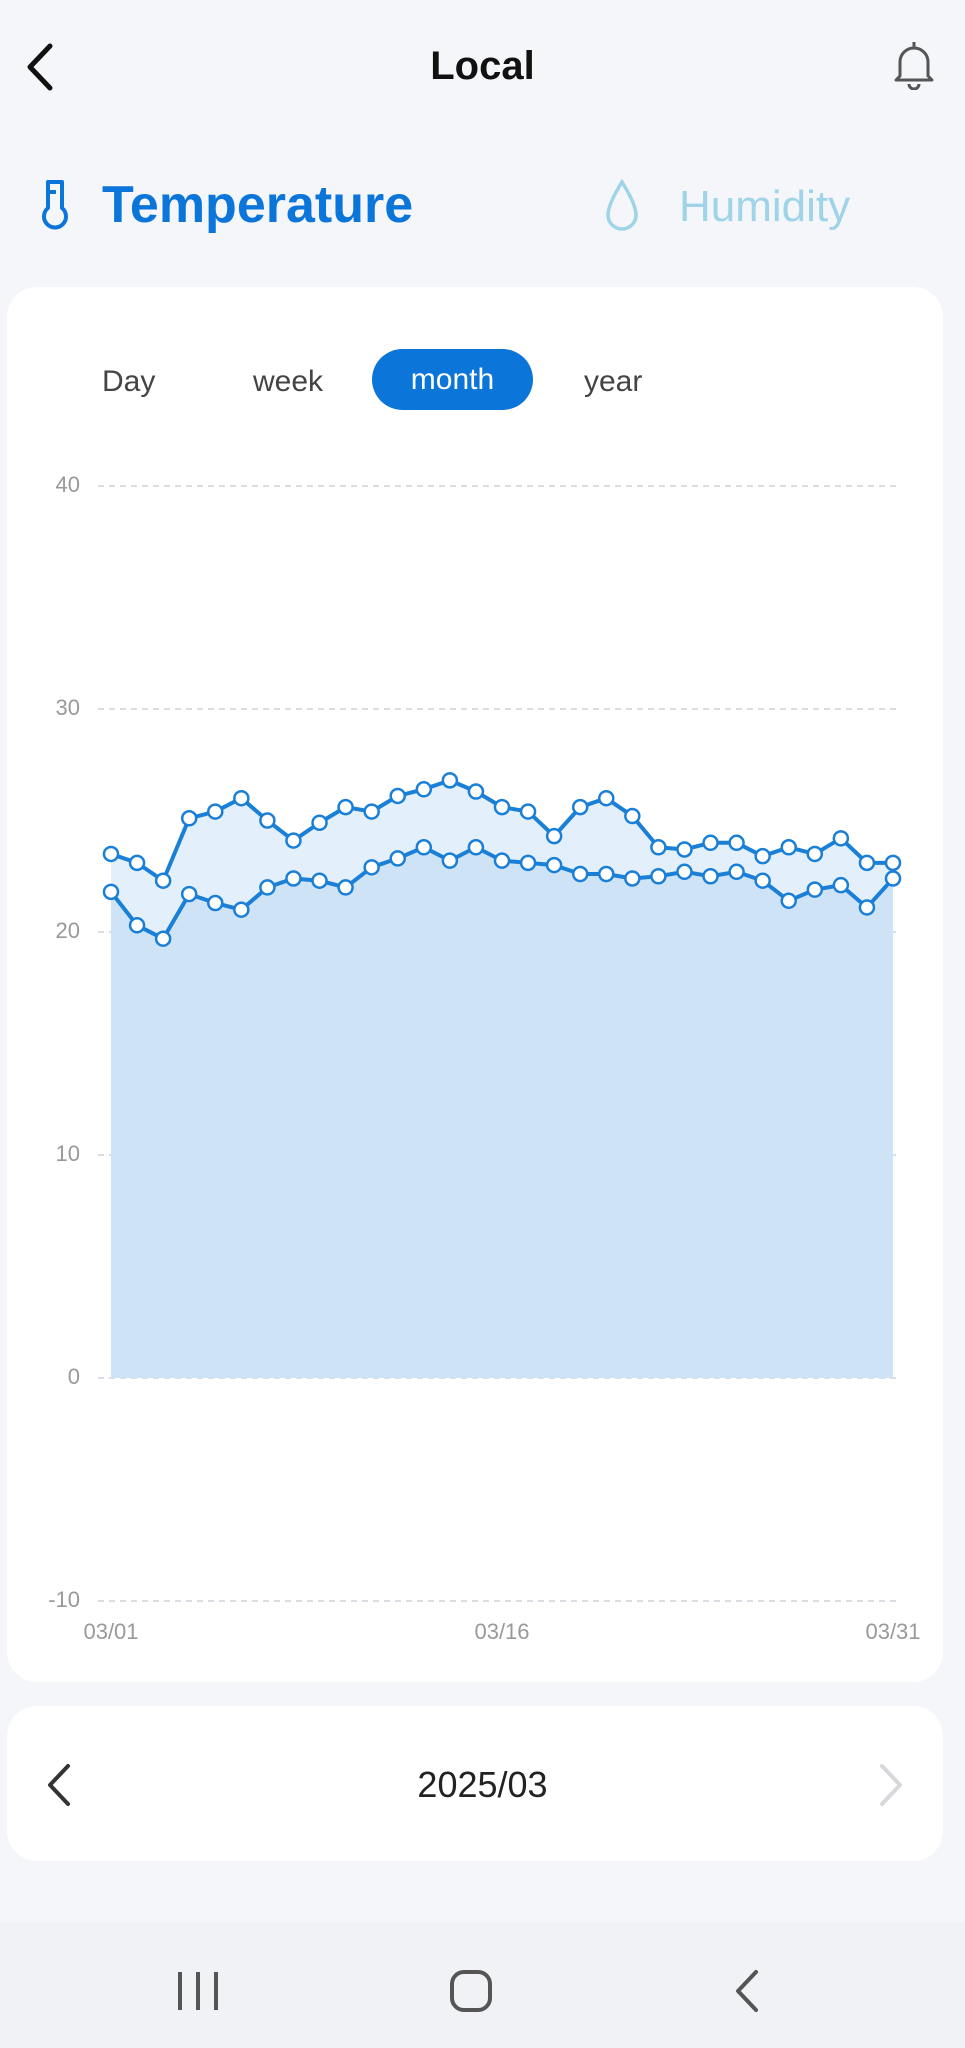 The height and width of the screenshot is (2048, 965). I want to click on thermometer-icon, so click(55, 205).